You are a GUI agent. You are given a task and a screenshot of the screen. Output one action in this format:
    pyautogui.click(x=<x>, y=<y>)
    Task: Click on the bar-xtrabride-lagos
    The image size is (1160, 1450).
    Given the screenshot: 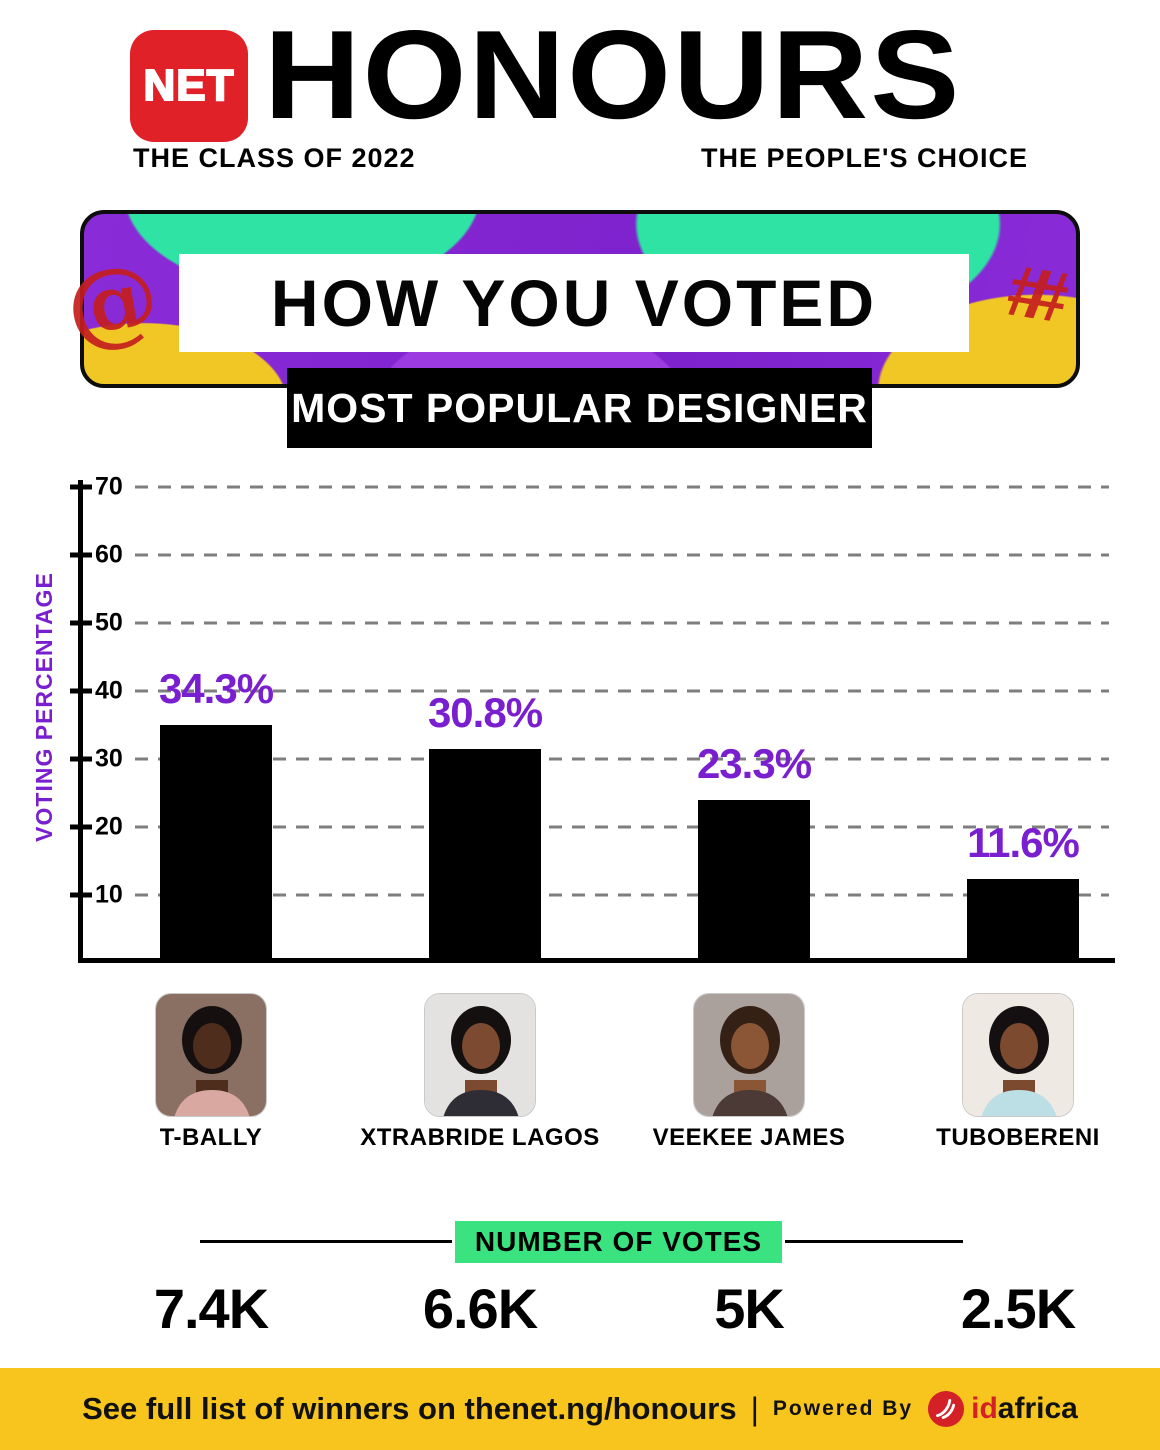 What is the action you would take?
    pyautogui.click(x=485, y=853)
    